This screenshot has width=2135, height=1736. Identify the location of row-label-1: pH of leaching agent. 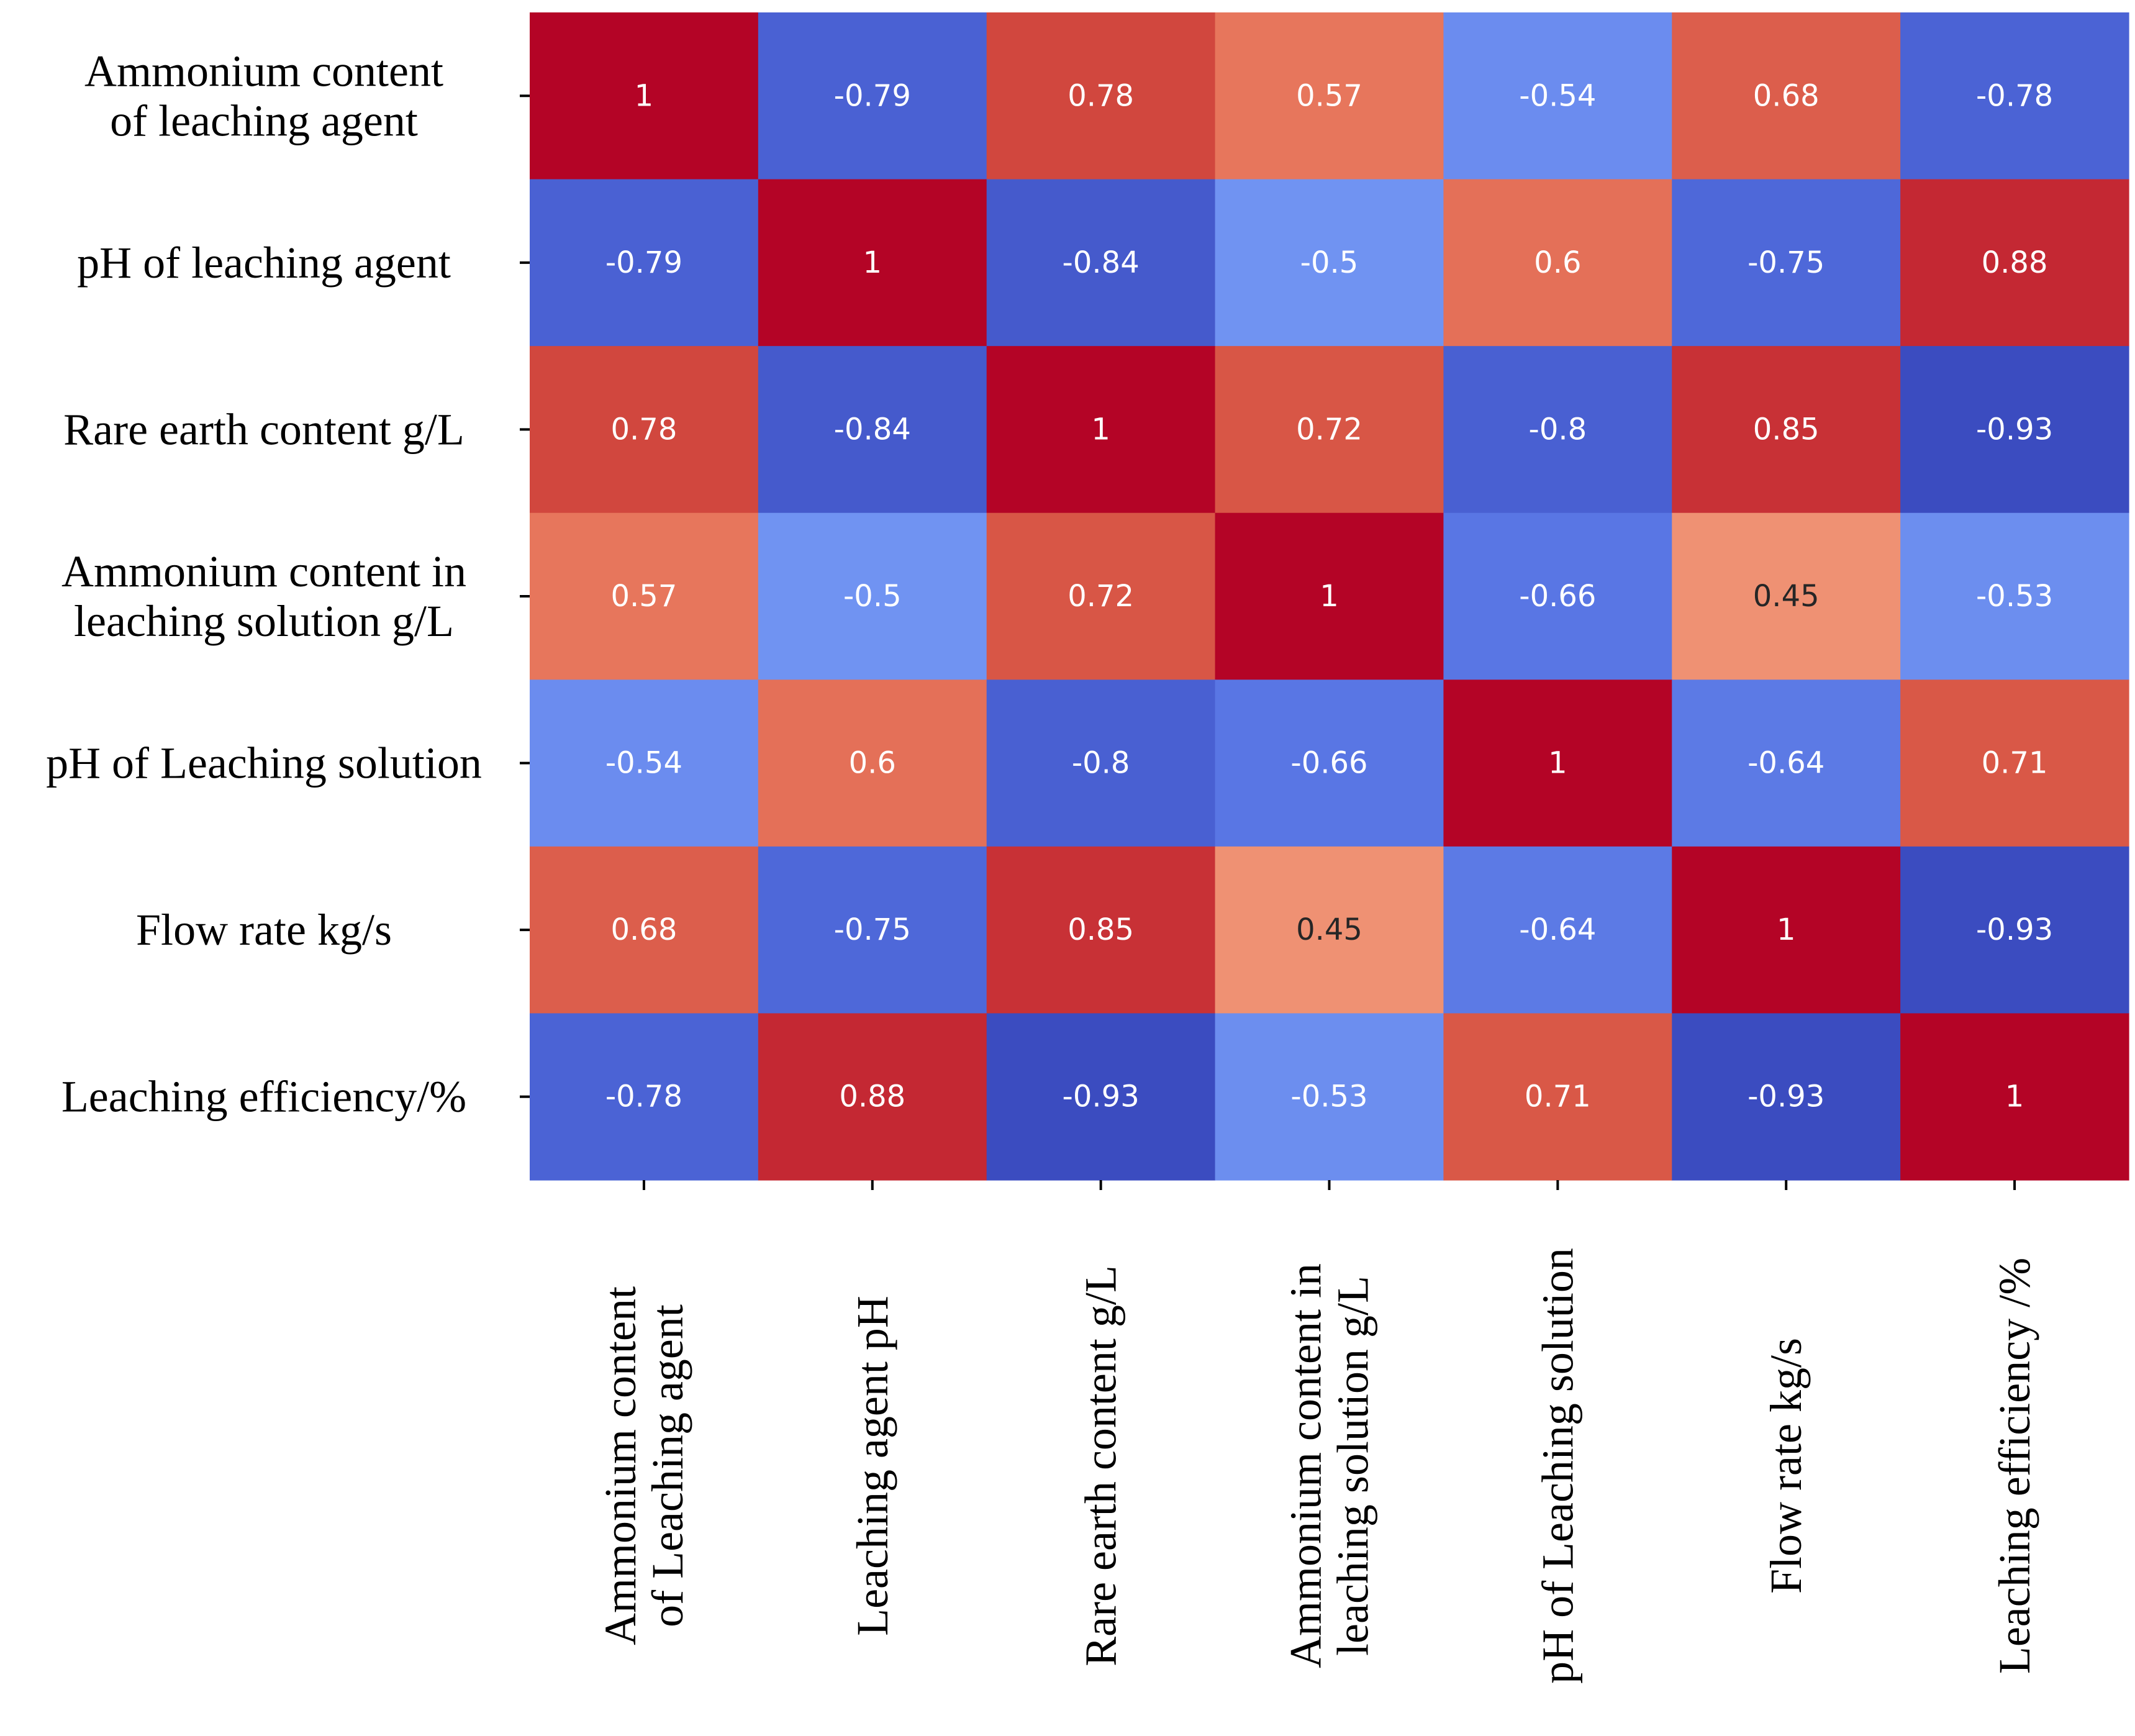
(264, 263).